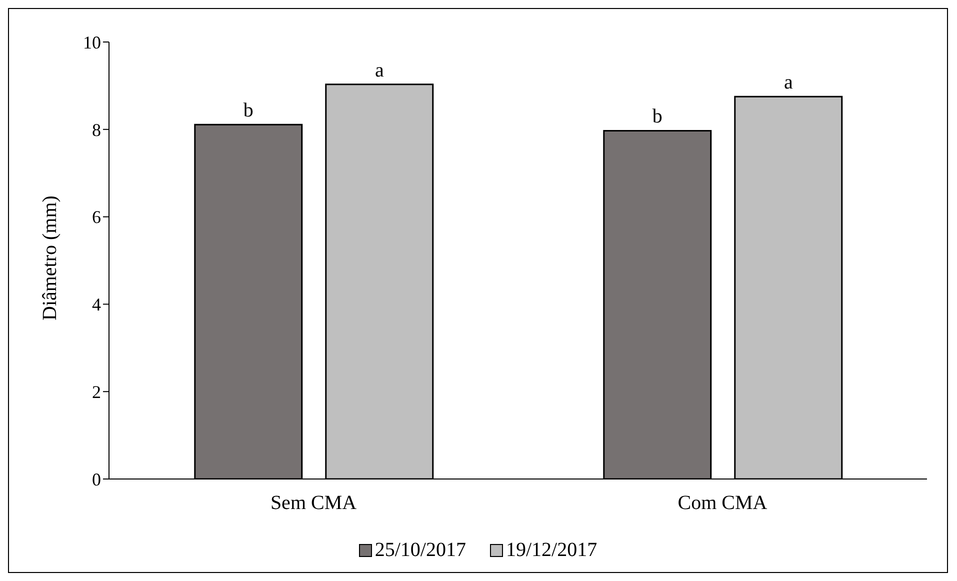 The image size is (957, 581). I want to click on legend-label: 19/12/2017, so click(552, 550).